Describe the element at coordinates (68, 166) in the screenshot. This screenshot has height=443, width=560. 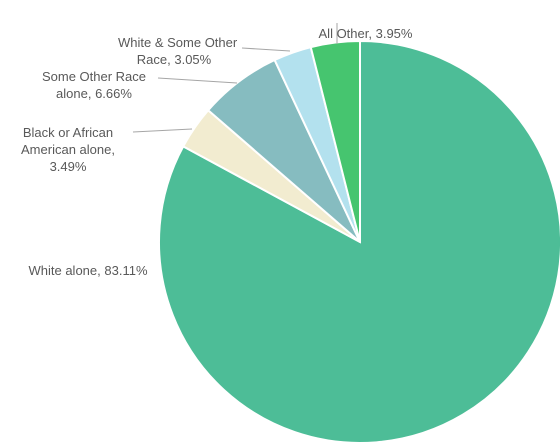
I see `label-black-or-african-american-value: 3.49%` at that location.